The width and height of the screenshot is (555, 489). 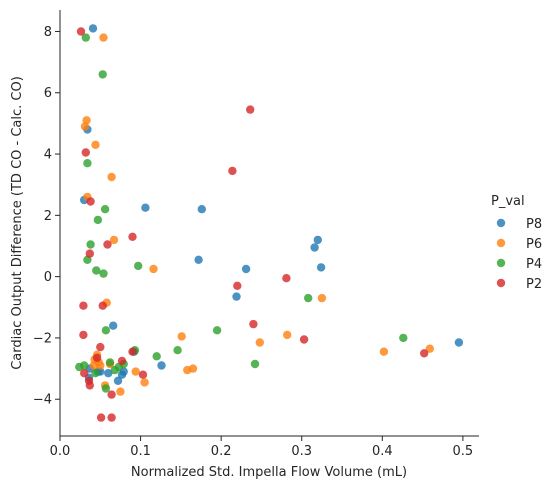 What do you see at coordinates (301, 451) in the screenshot?
I see `x-tick-label: 0.3` at bounding box center [301, 451].